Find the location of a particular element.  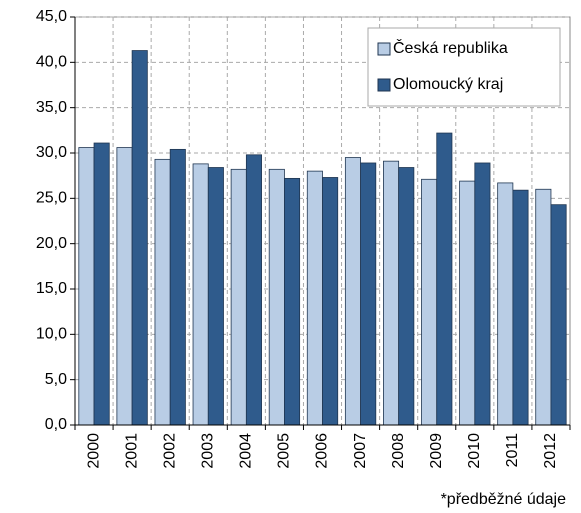

legend-box is located at coordinates (464, 67).